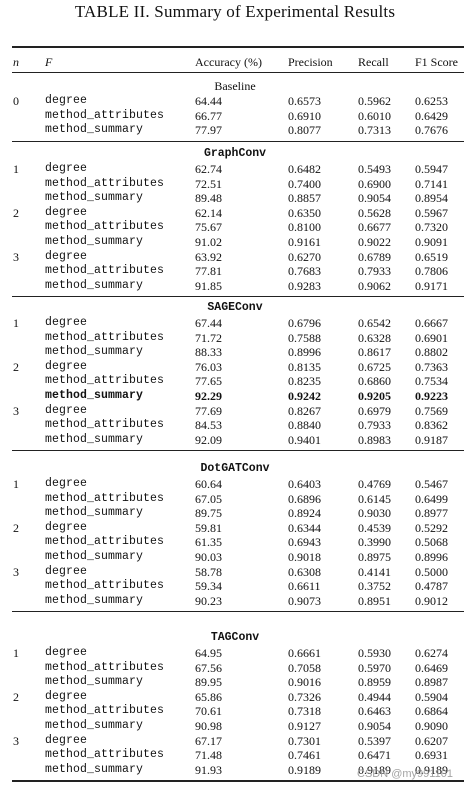  What do you see at coordinates (431, 271) in the screenshot?
I see `cell-f1: 0.7806` at bounding box center [431, 271].